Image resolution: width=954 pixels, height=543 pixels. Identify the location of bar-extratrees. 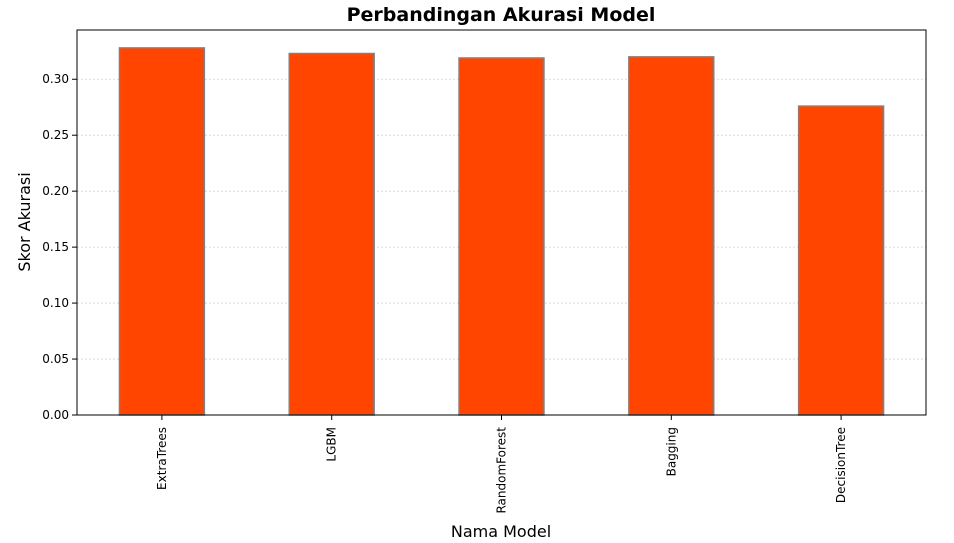
(162, 231).